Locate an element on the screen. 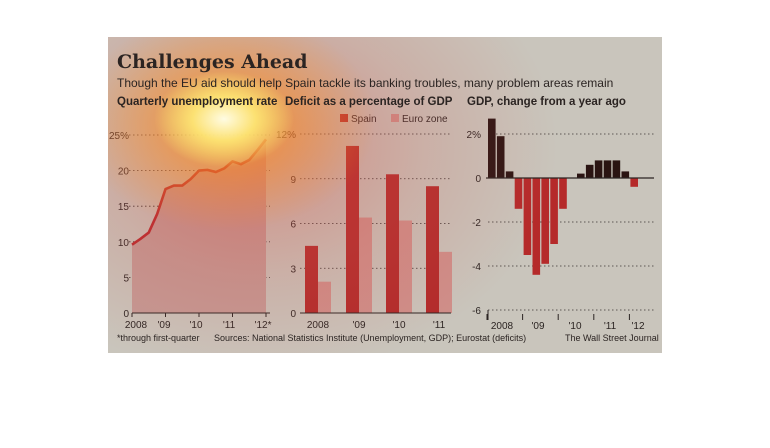 The height and width of the screenshot is (448, 770). unemployment-y-tick-label: 5 is located at coordinates (126, 278).